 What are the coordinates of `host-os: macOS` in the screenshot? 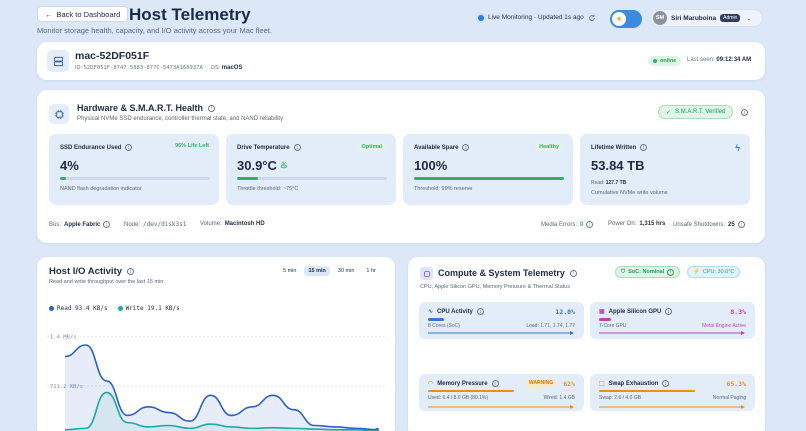 It's located at (232, 68).